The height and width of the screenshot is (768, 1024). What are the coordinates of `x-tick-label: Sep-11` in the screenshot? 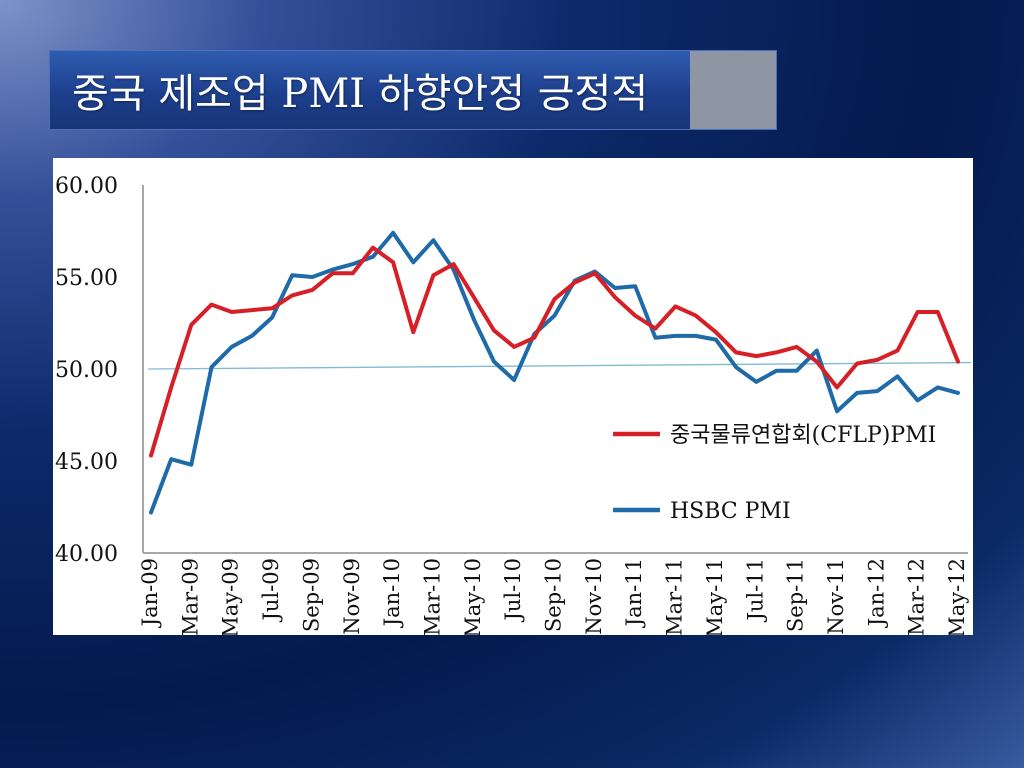 It's located at (796, 595).